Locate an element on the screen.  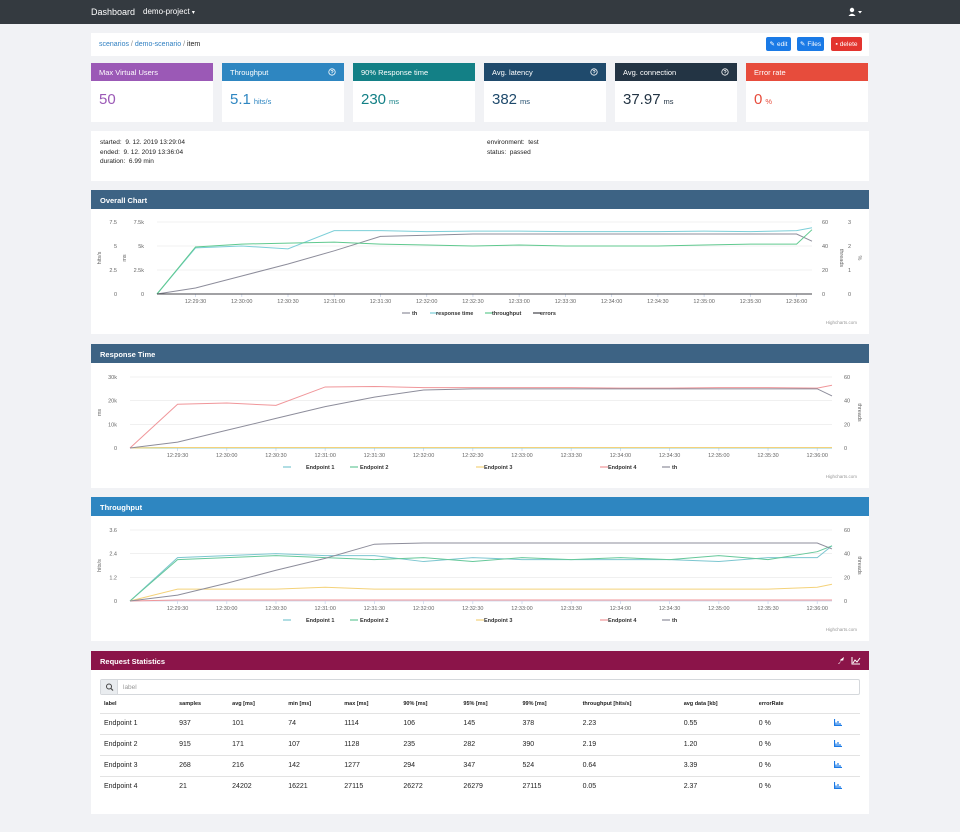
value: 5.1 is located at coordinates (240, 99).